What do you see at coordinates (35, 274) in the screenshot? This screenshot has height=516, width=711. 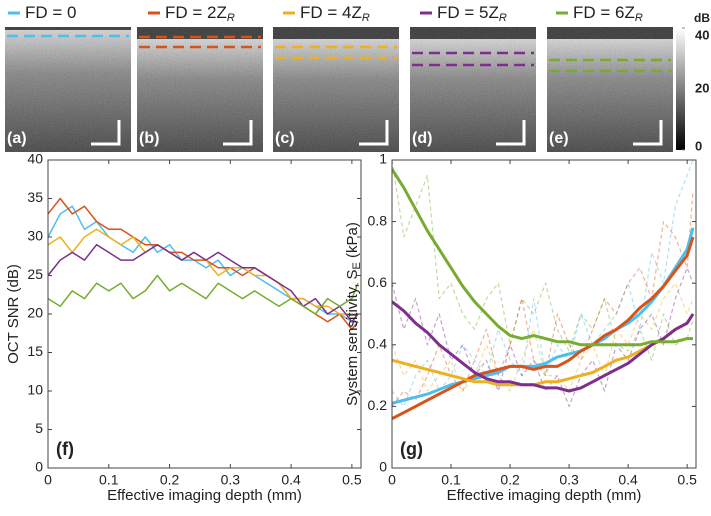 I see `y-tick-label: 25` at bounding box center [35, 274].